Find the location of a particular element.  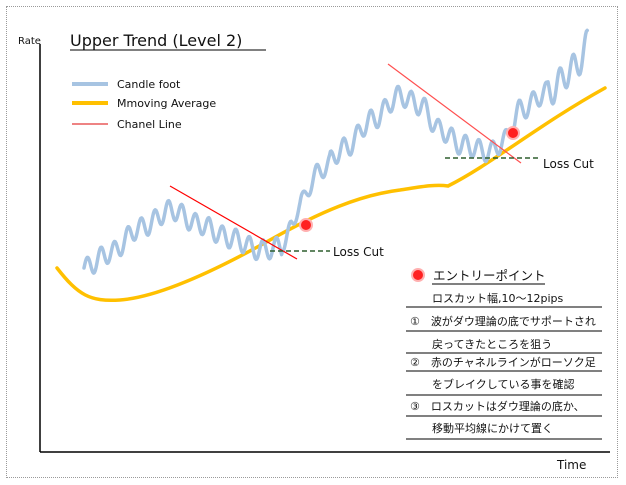

x-axis-label: Time is located at coordinates (571, 465).